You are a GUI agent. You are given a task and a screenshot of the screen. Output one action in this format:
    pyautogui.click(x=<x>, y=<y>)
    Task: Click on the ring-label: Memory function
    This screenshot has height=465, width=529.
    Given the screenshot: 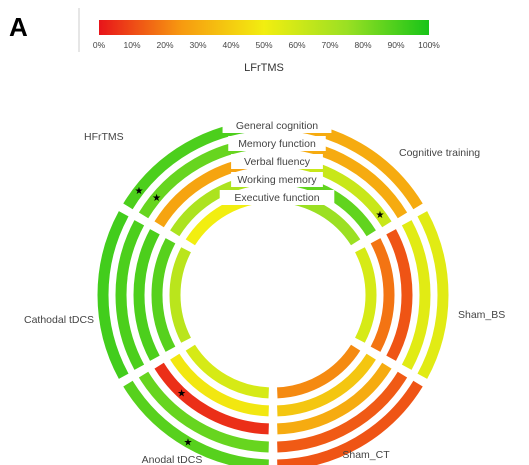 What is the action you would take?
    pyautogui.click(x=277, y=144)
    